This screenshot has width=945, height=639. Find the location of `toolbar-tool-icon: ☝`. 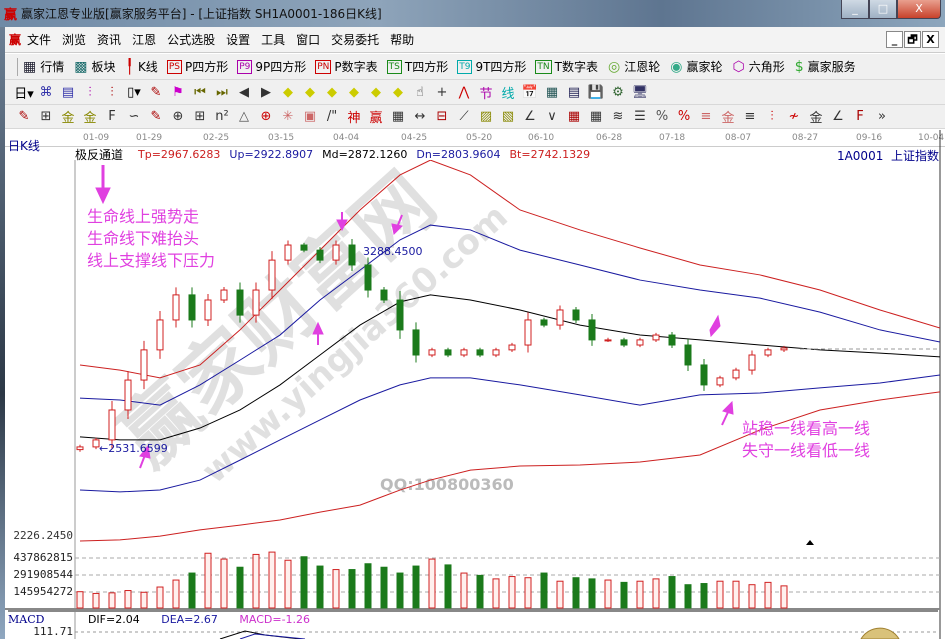

toolbar-tool-icon: ☝ is located at coordinates (420, 92).